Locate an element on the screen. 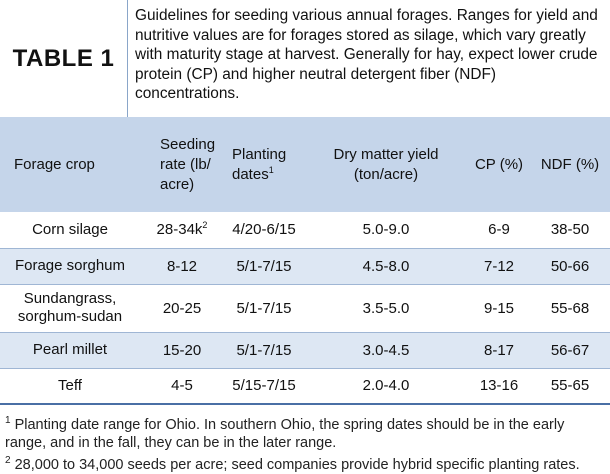 This screenshot has height=474, width=610. cell-ndf: 55-65 is located at coordinates (570, 386).